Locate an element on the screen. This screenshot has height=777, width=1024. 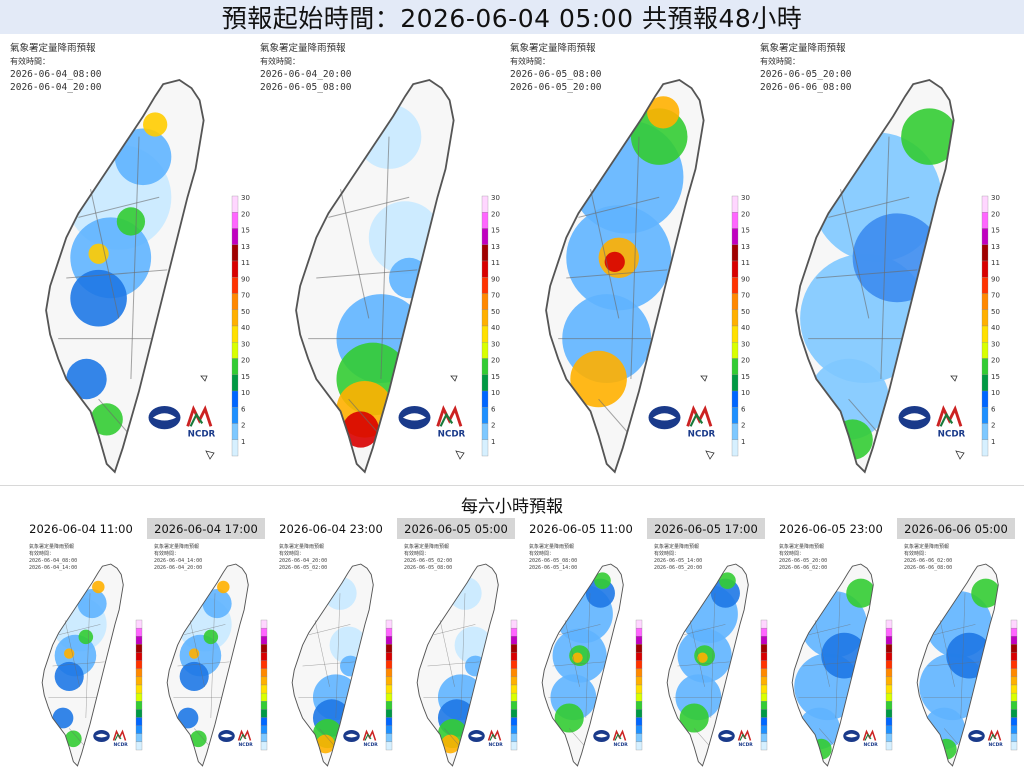
six-hour-tab-3: 2026-06-04 23:00 is located at coordinates (331, 528).